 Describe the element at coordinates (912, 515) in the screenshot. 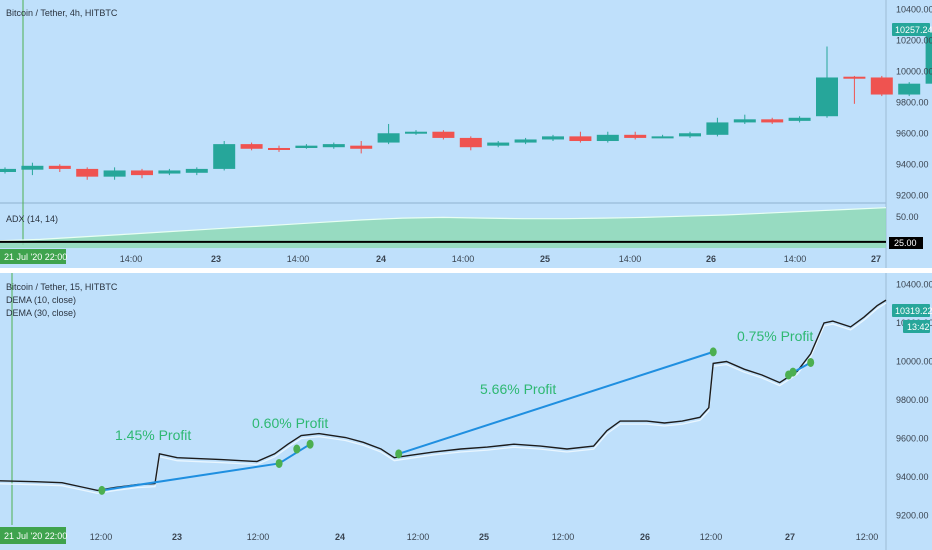

I see `bottom-price-tick: 9200.00` at that location.